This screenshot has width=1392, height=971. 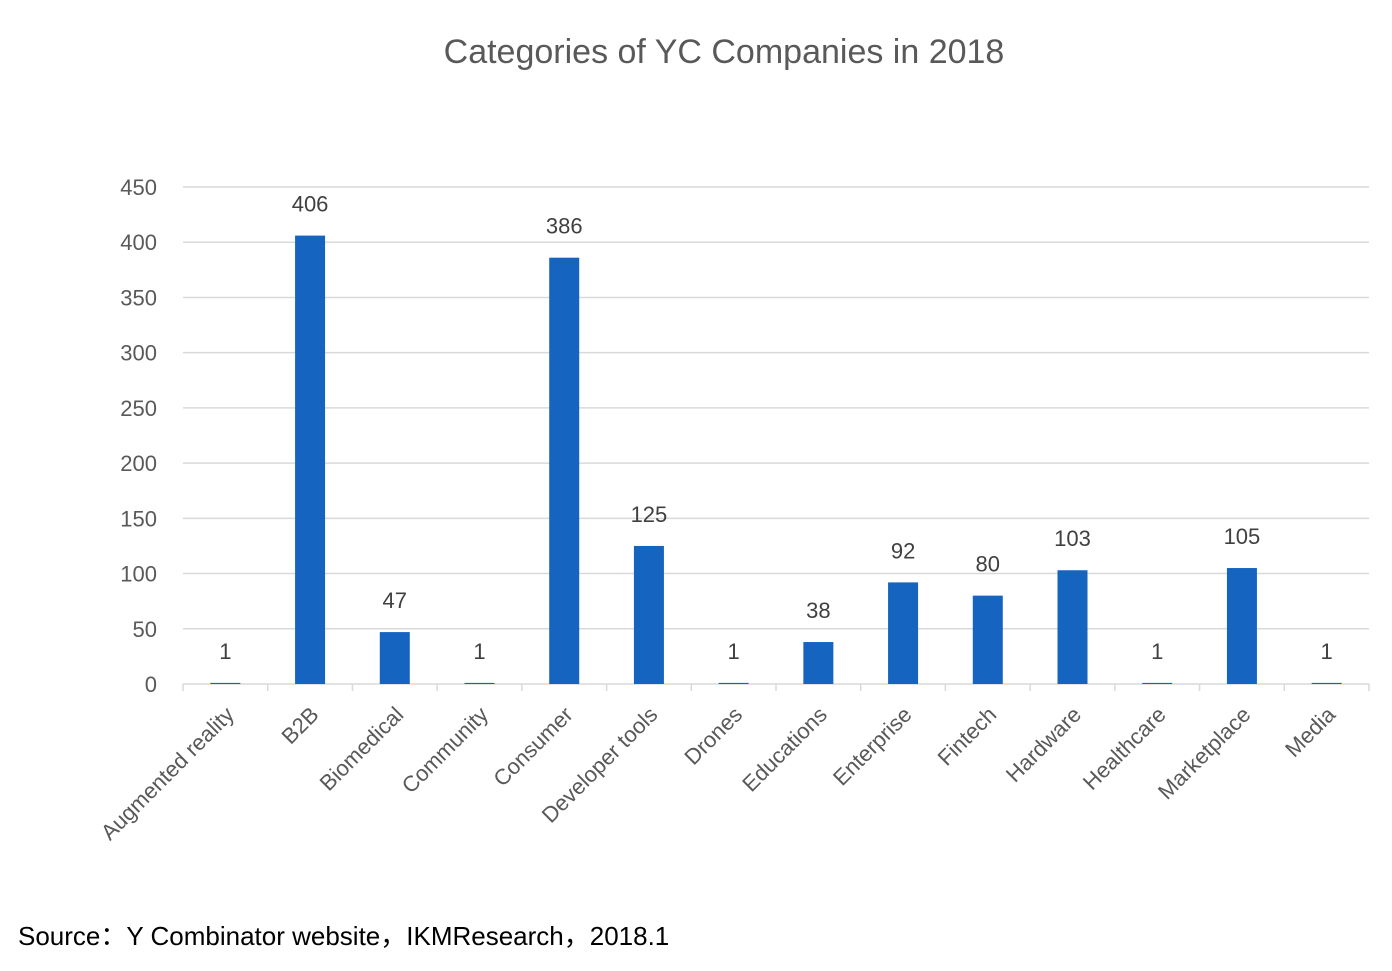 I want to click on category-label-3: Community, so click(x=445, y=750).